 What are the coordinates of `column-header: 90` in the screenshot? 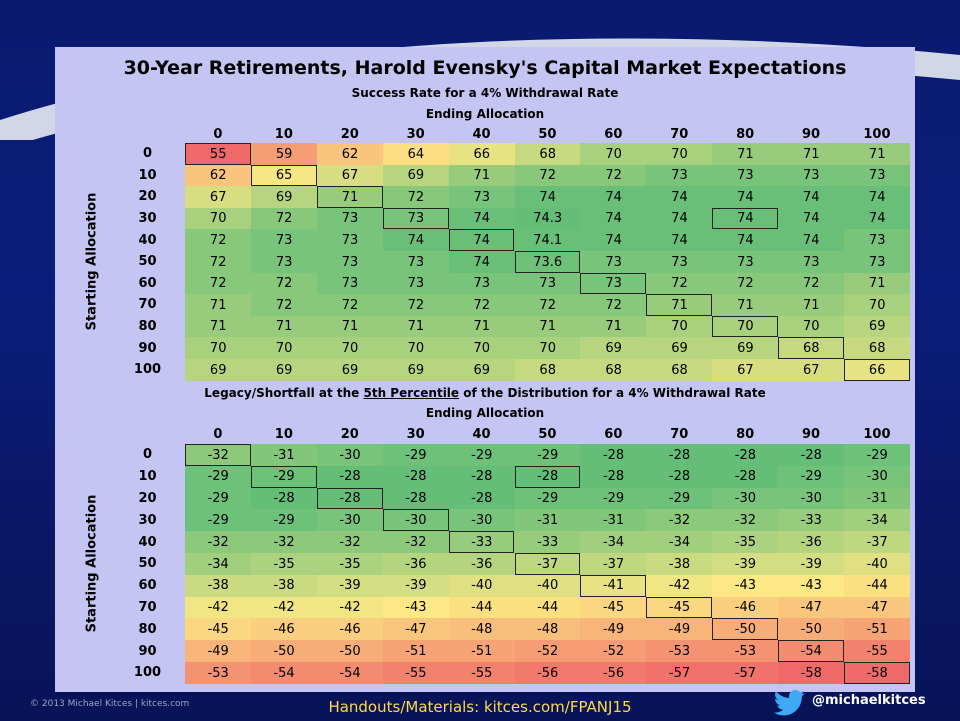 It's located at (811, 434).